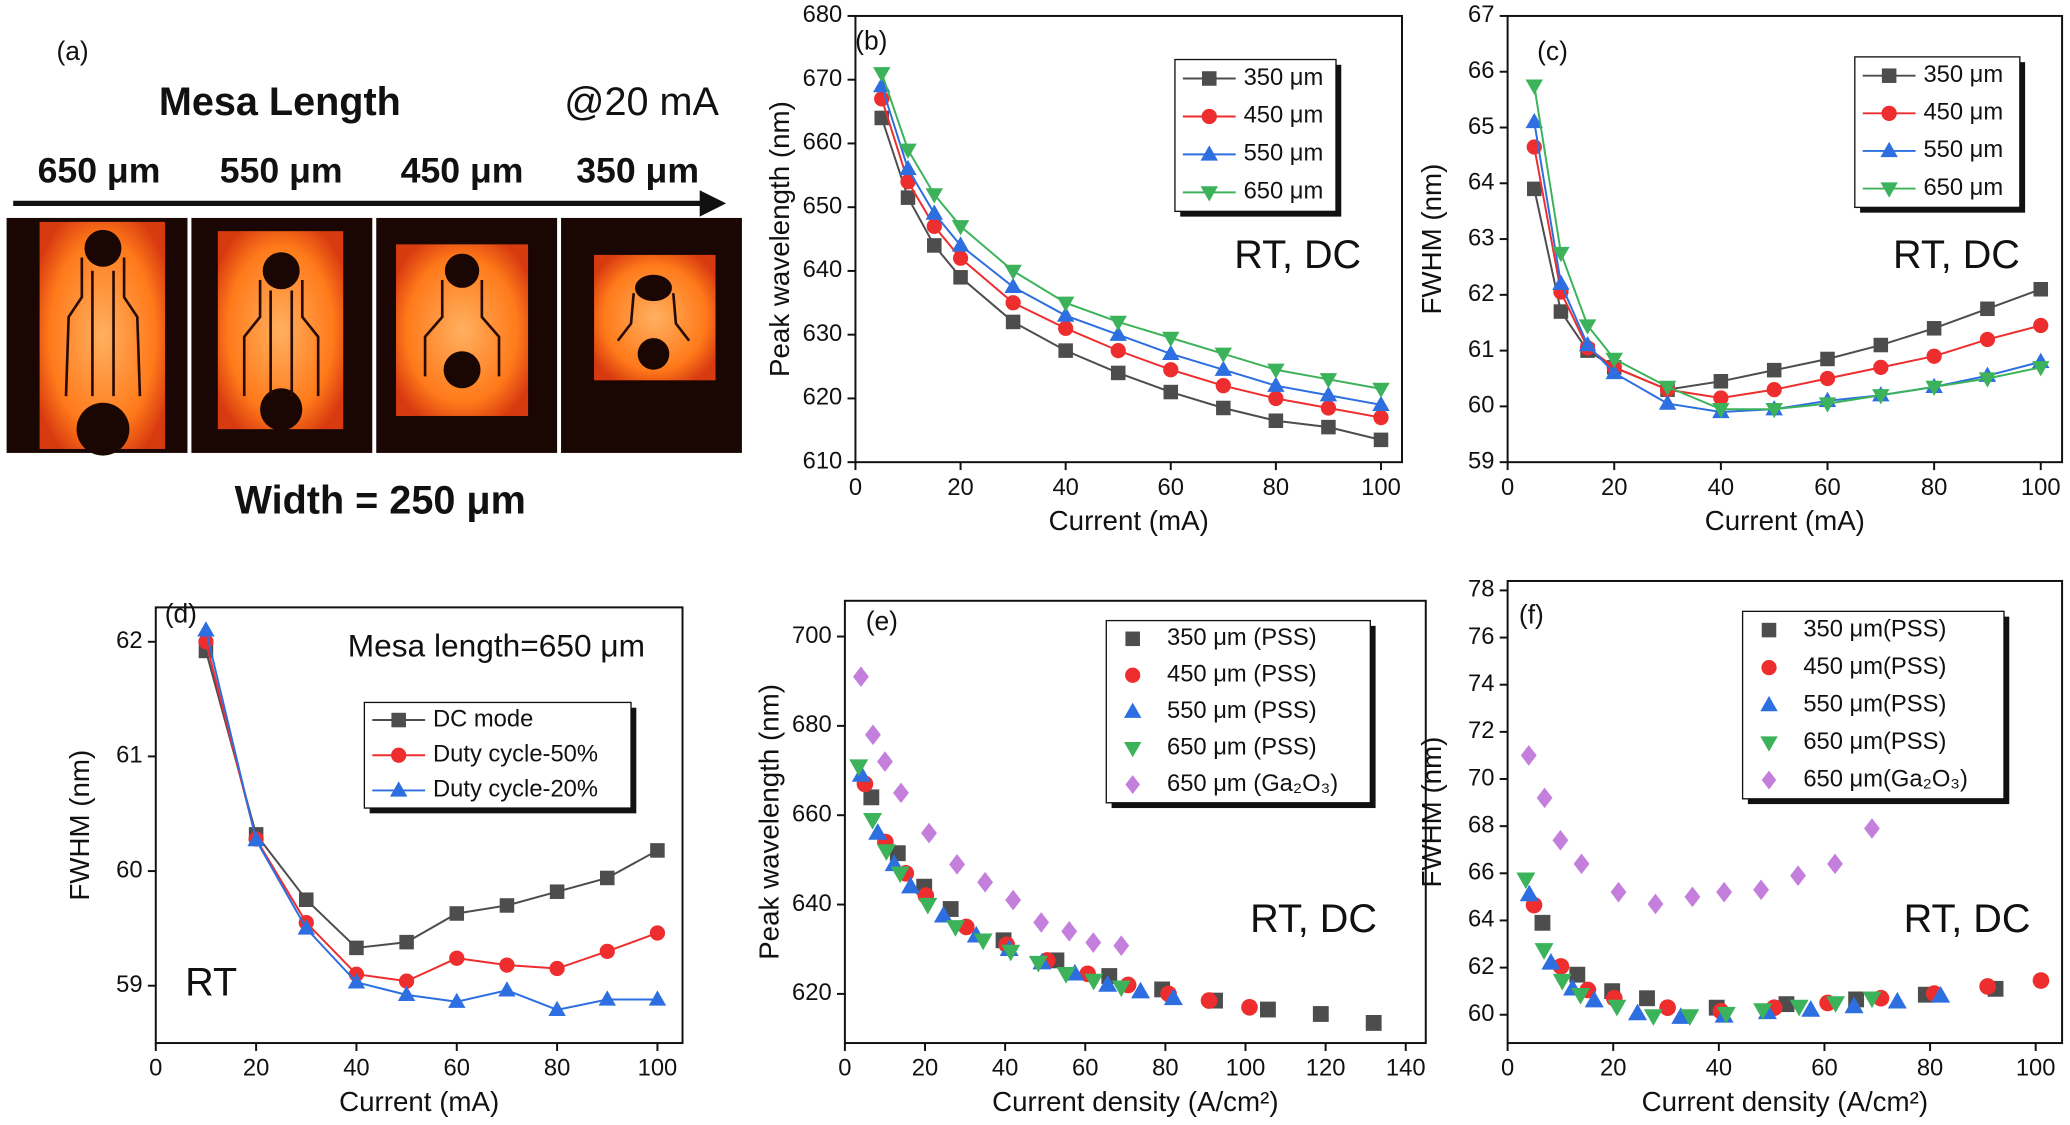 This screenshot has width=2070, height=1125. What do you see at coordinates (1785, 520) in the screenshot?
I see `x-axis-label: Current (mA)` at bounding box center [1785, 520].